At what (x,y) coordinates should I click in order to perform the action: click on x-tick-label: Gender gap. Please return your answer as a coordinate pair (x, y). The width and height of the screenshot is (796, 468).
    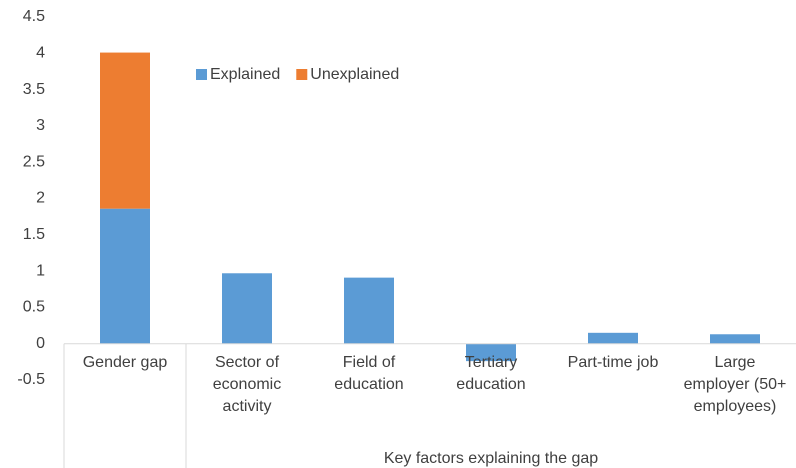
    Looking at the image, I should click on (125, 362).